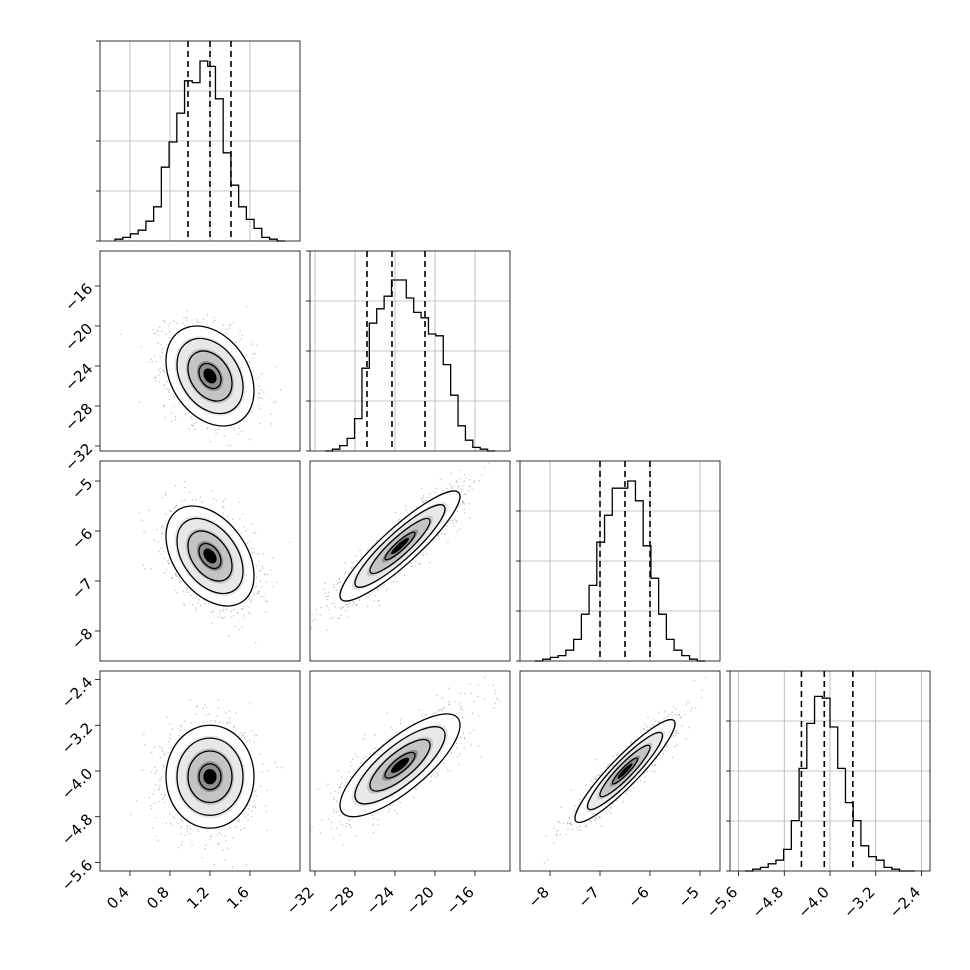 The height and width of the screenshot is (970, 970). I want to click on panel-frame, so click(200, 561).